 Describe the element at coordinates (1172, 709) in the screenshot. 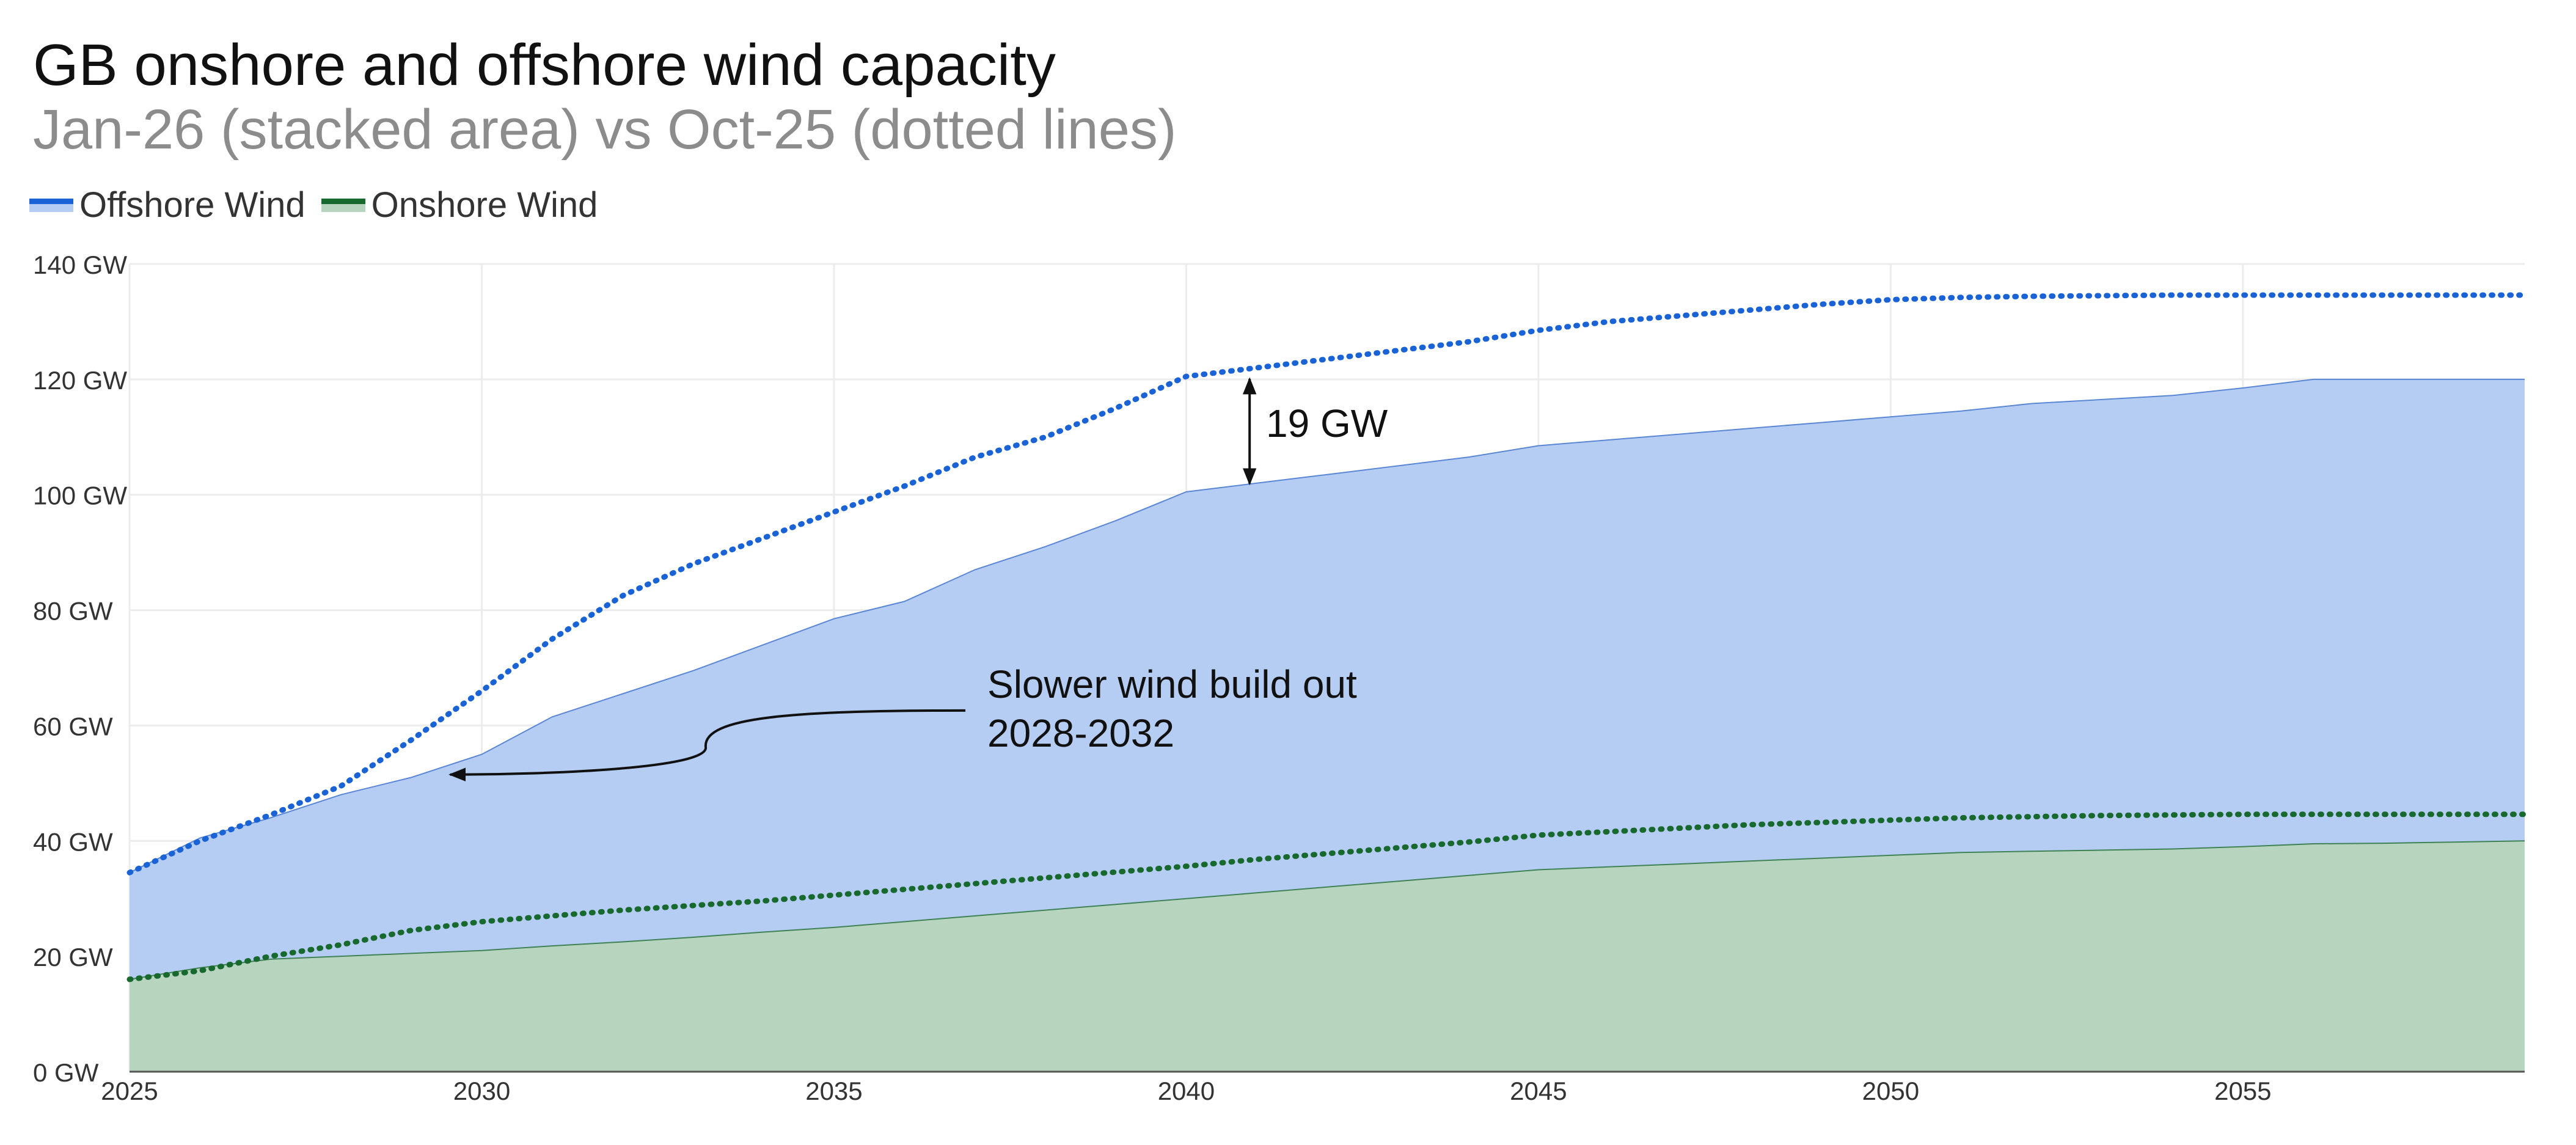

I see `annotation-slower-build: Slower wind build out 2028-2032` at that location.